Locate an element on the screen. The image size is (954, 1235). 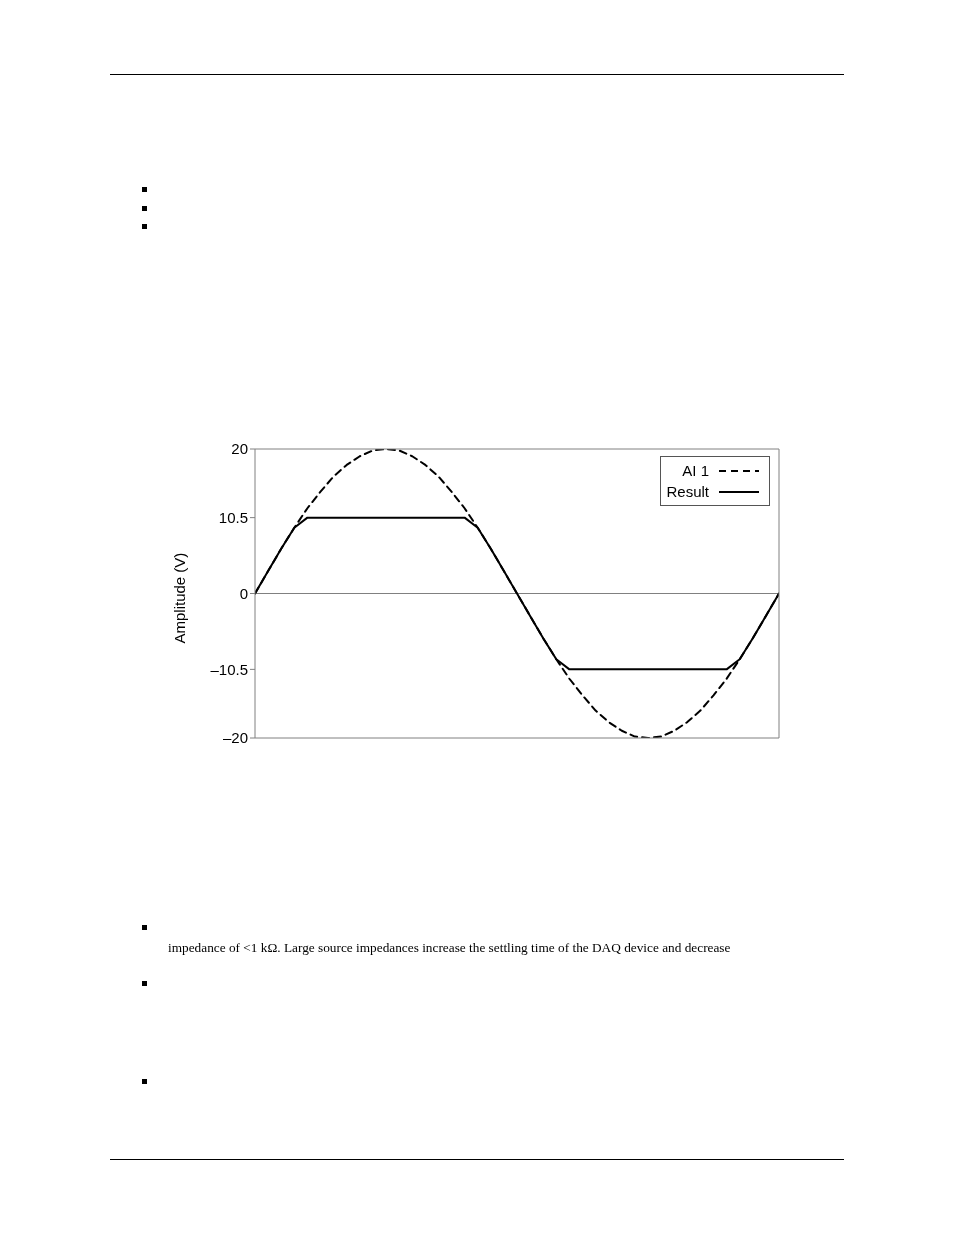
text: impedance of <1 kΩ. Large source impedances increase the settling time of the DAQ device and decrease is located at coordinates (449, 948).